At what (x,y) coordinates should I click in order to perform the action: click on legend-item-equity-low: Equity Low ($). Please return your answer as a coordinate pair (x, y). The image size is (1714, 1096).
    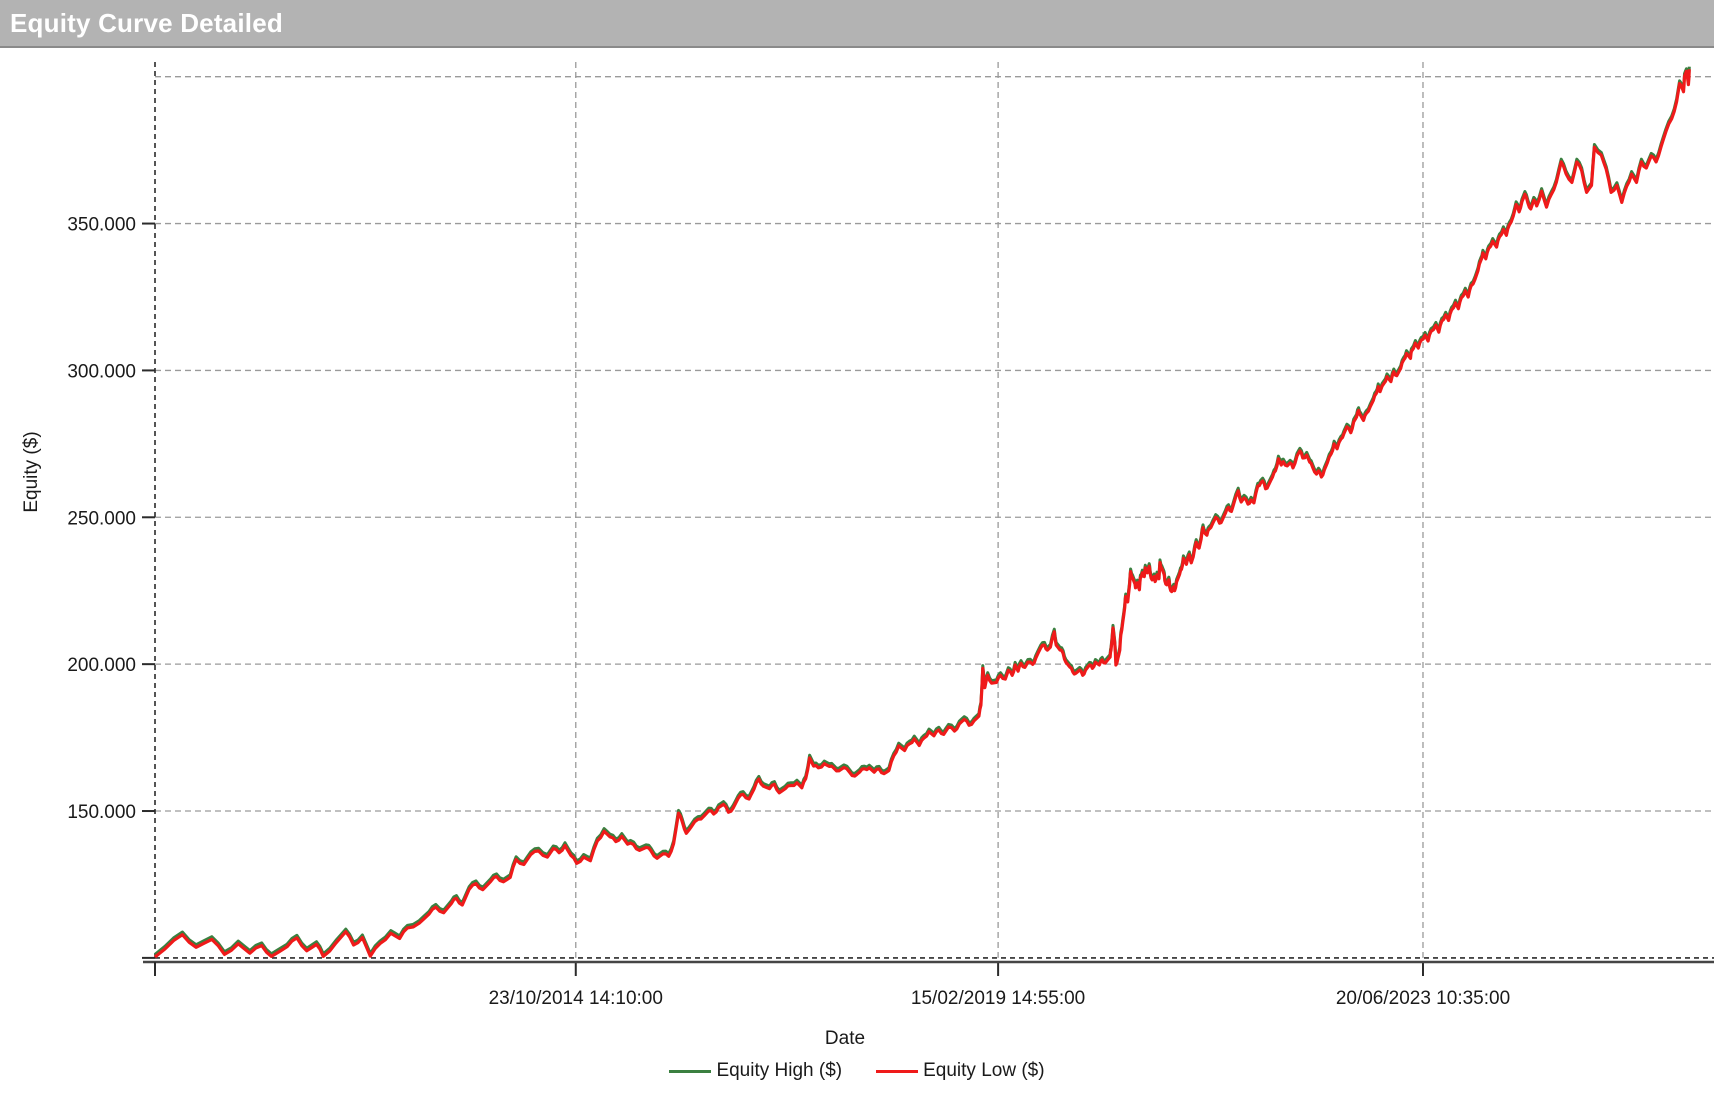
    Looking at the image, I should click on (960, 1071).